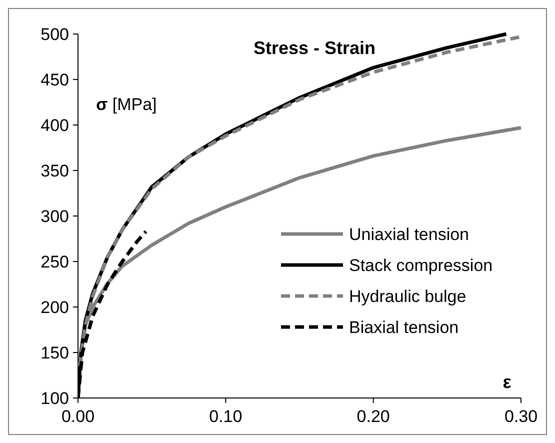  Describe the element at coordinates (421, 265) in the screenshot. I see `legend-label: Stack compression` at that location.